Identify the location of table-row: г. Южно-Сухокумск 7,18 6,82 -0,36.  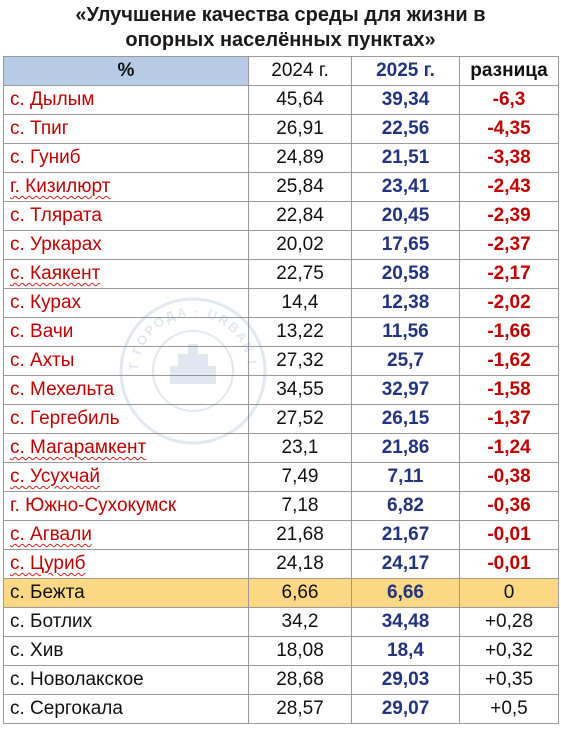
(281, 506).